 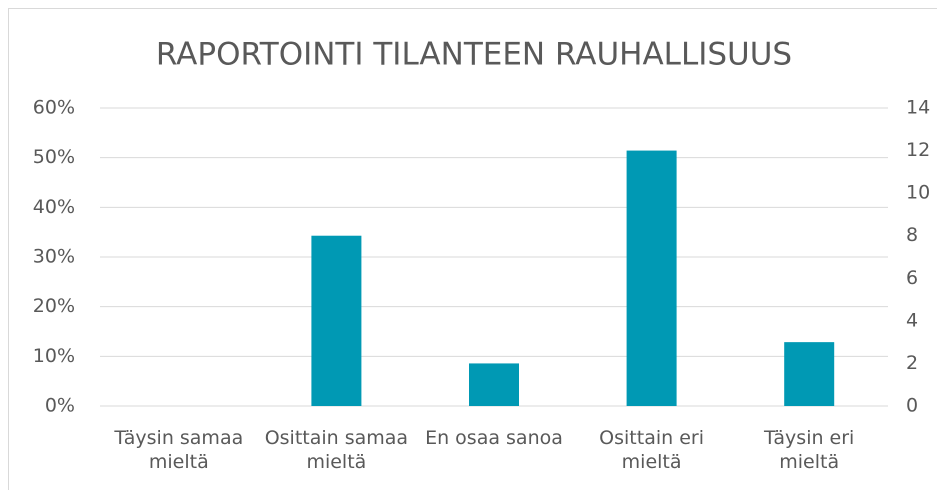 What do you see at coordinates (918, 193) in the screenshot?
I see `y2-tick-label: 10` at bounding box center [918, 193].